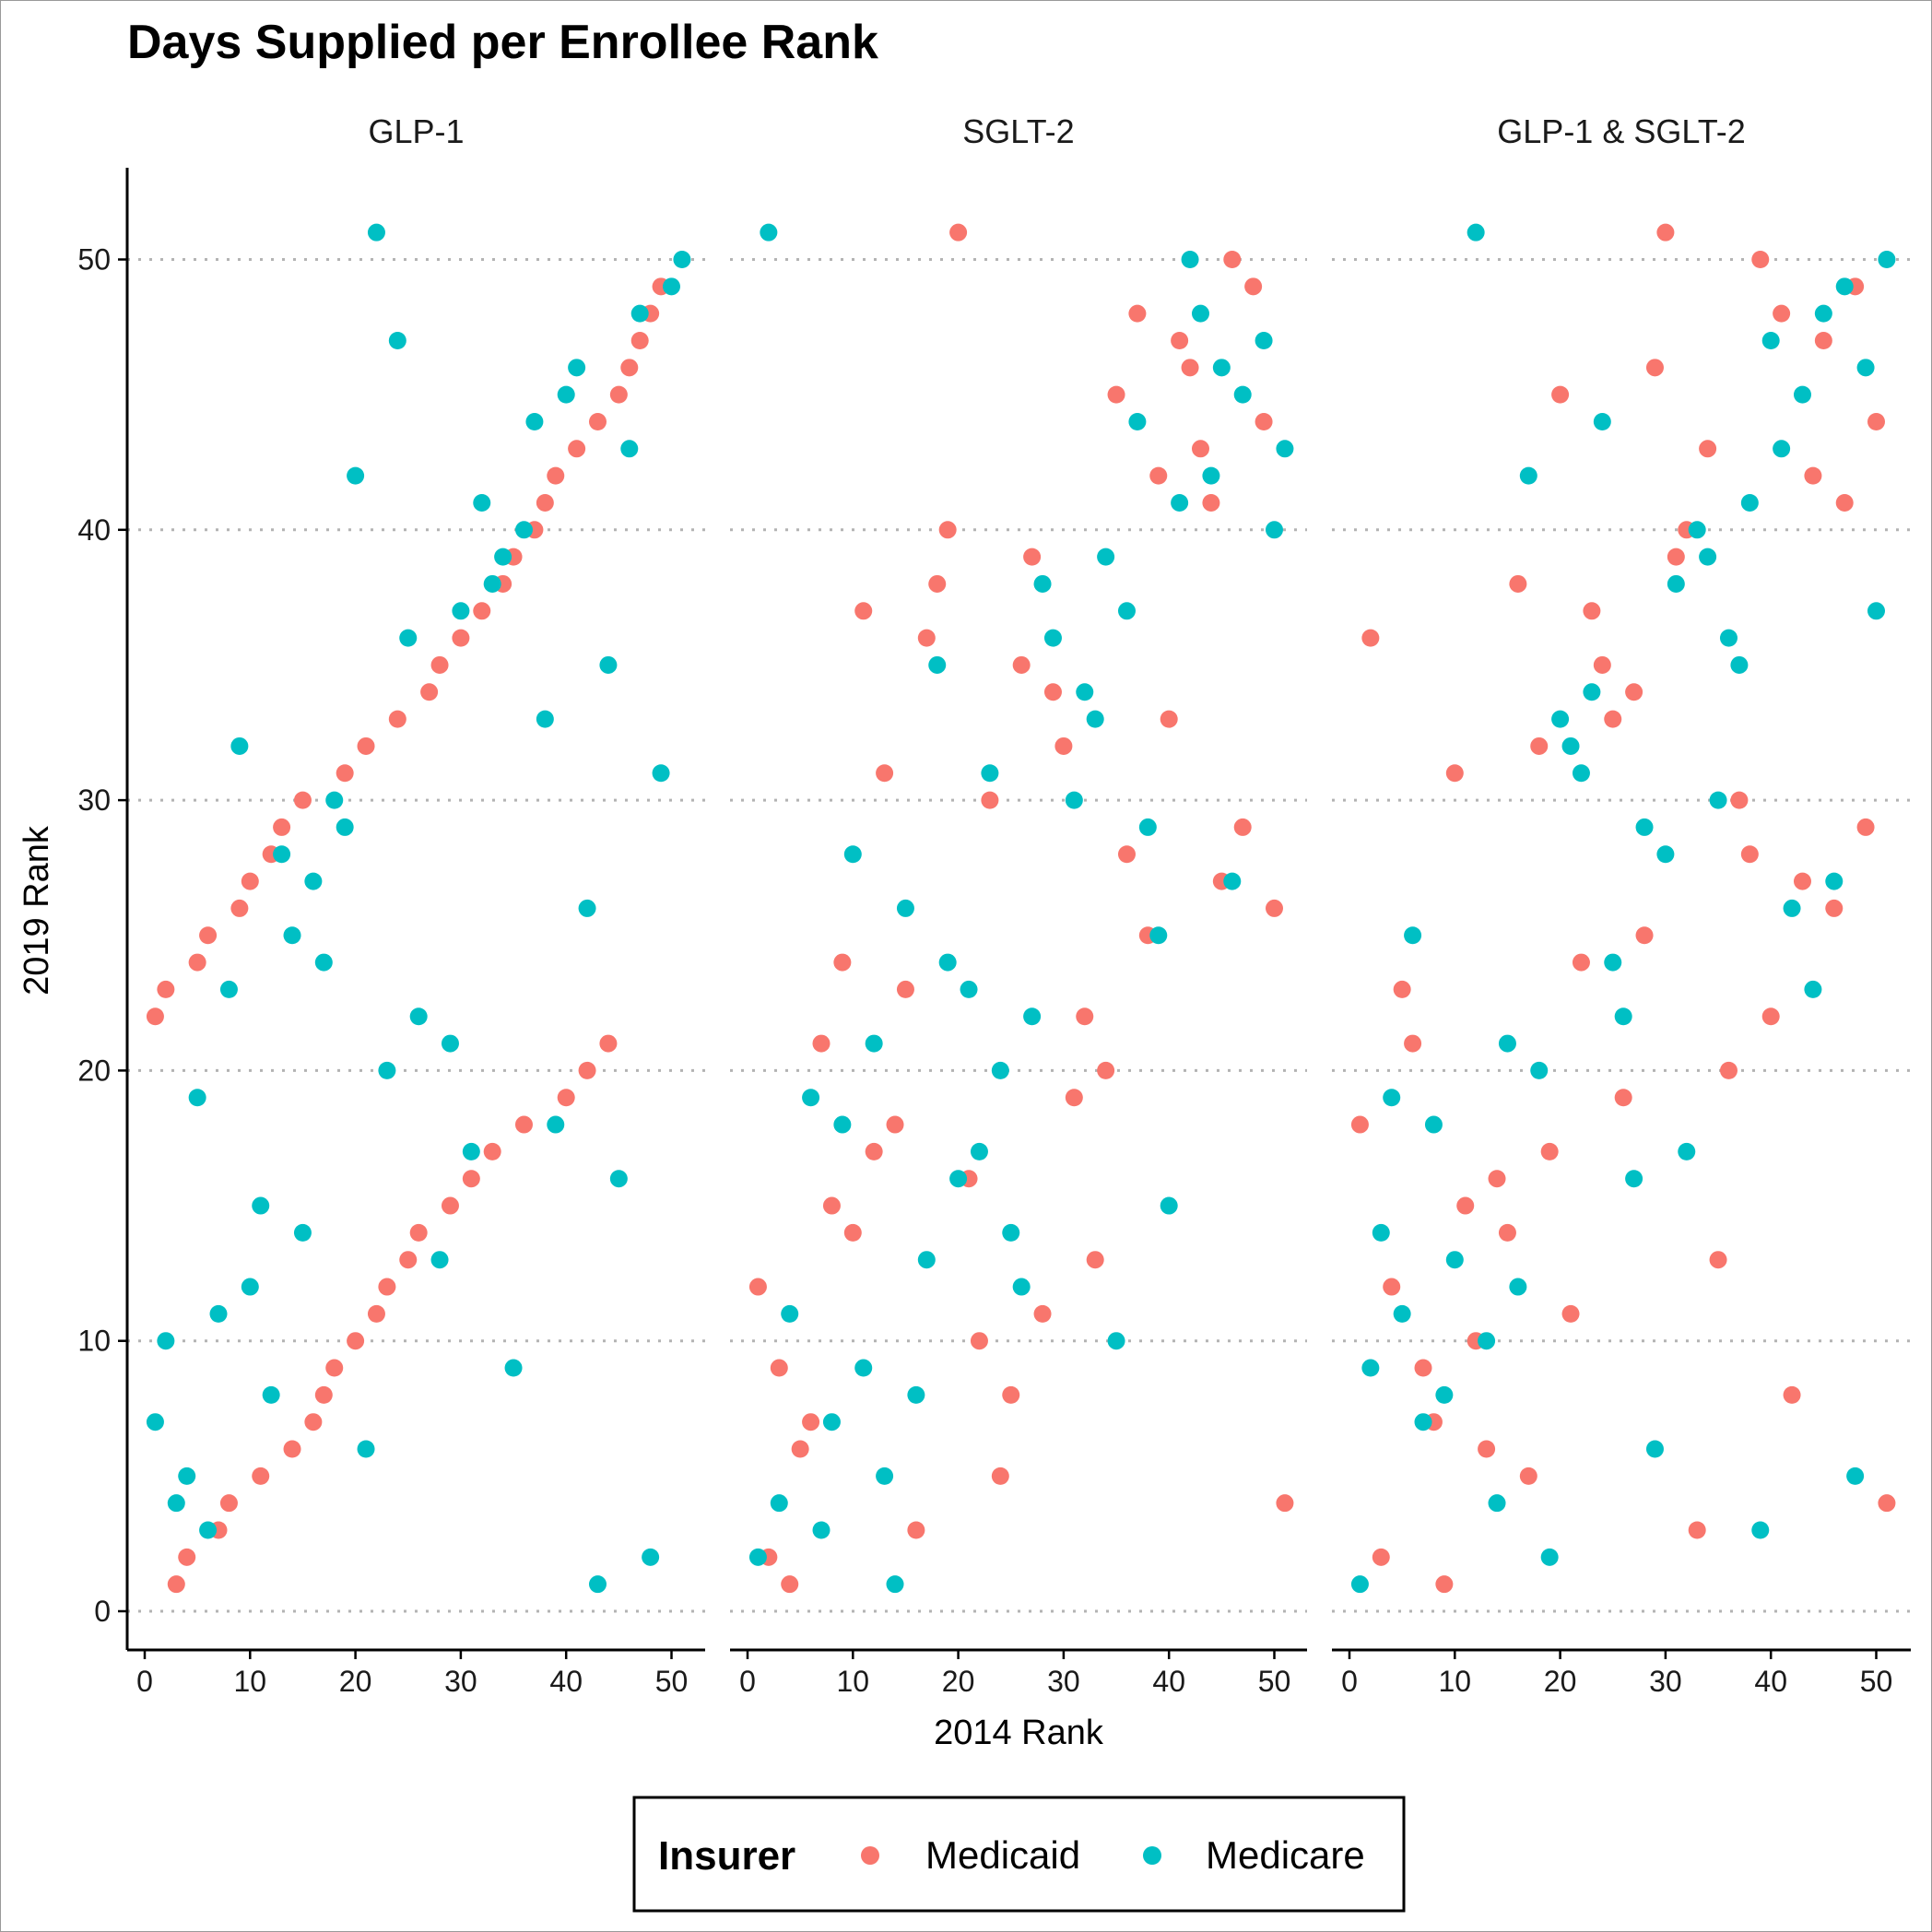 This screenshot has width=1932, height=1932. I want to click on x-tick-label: 50, so click(1876, 1681).